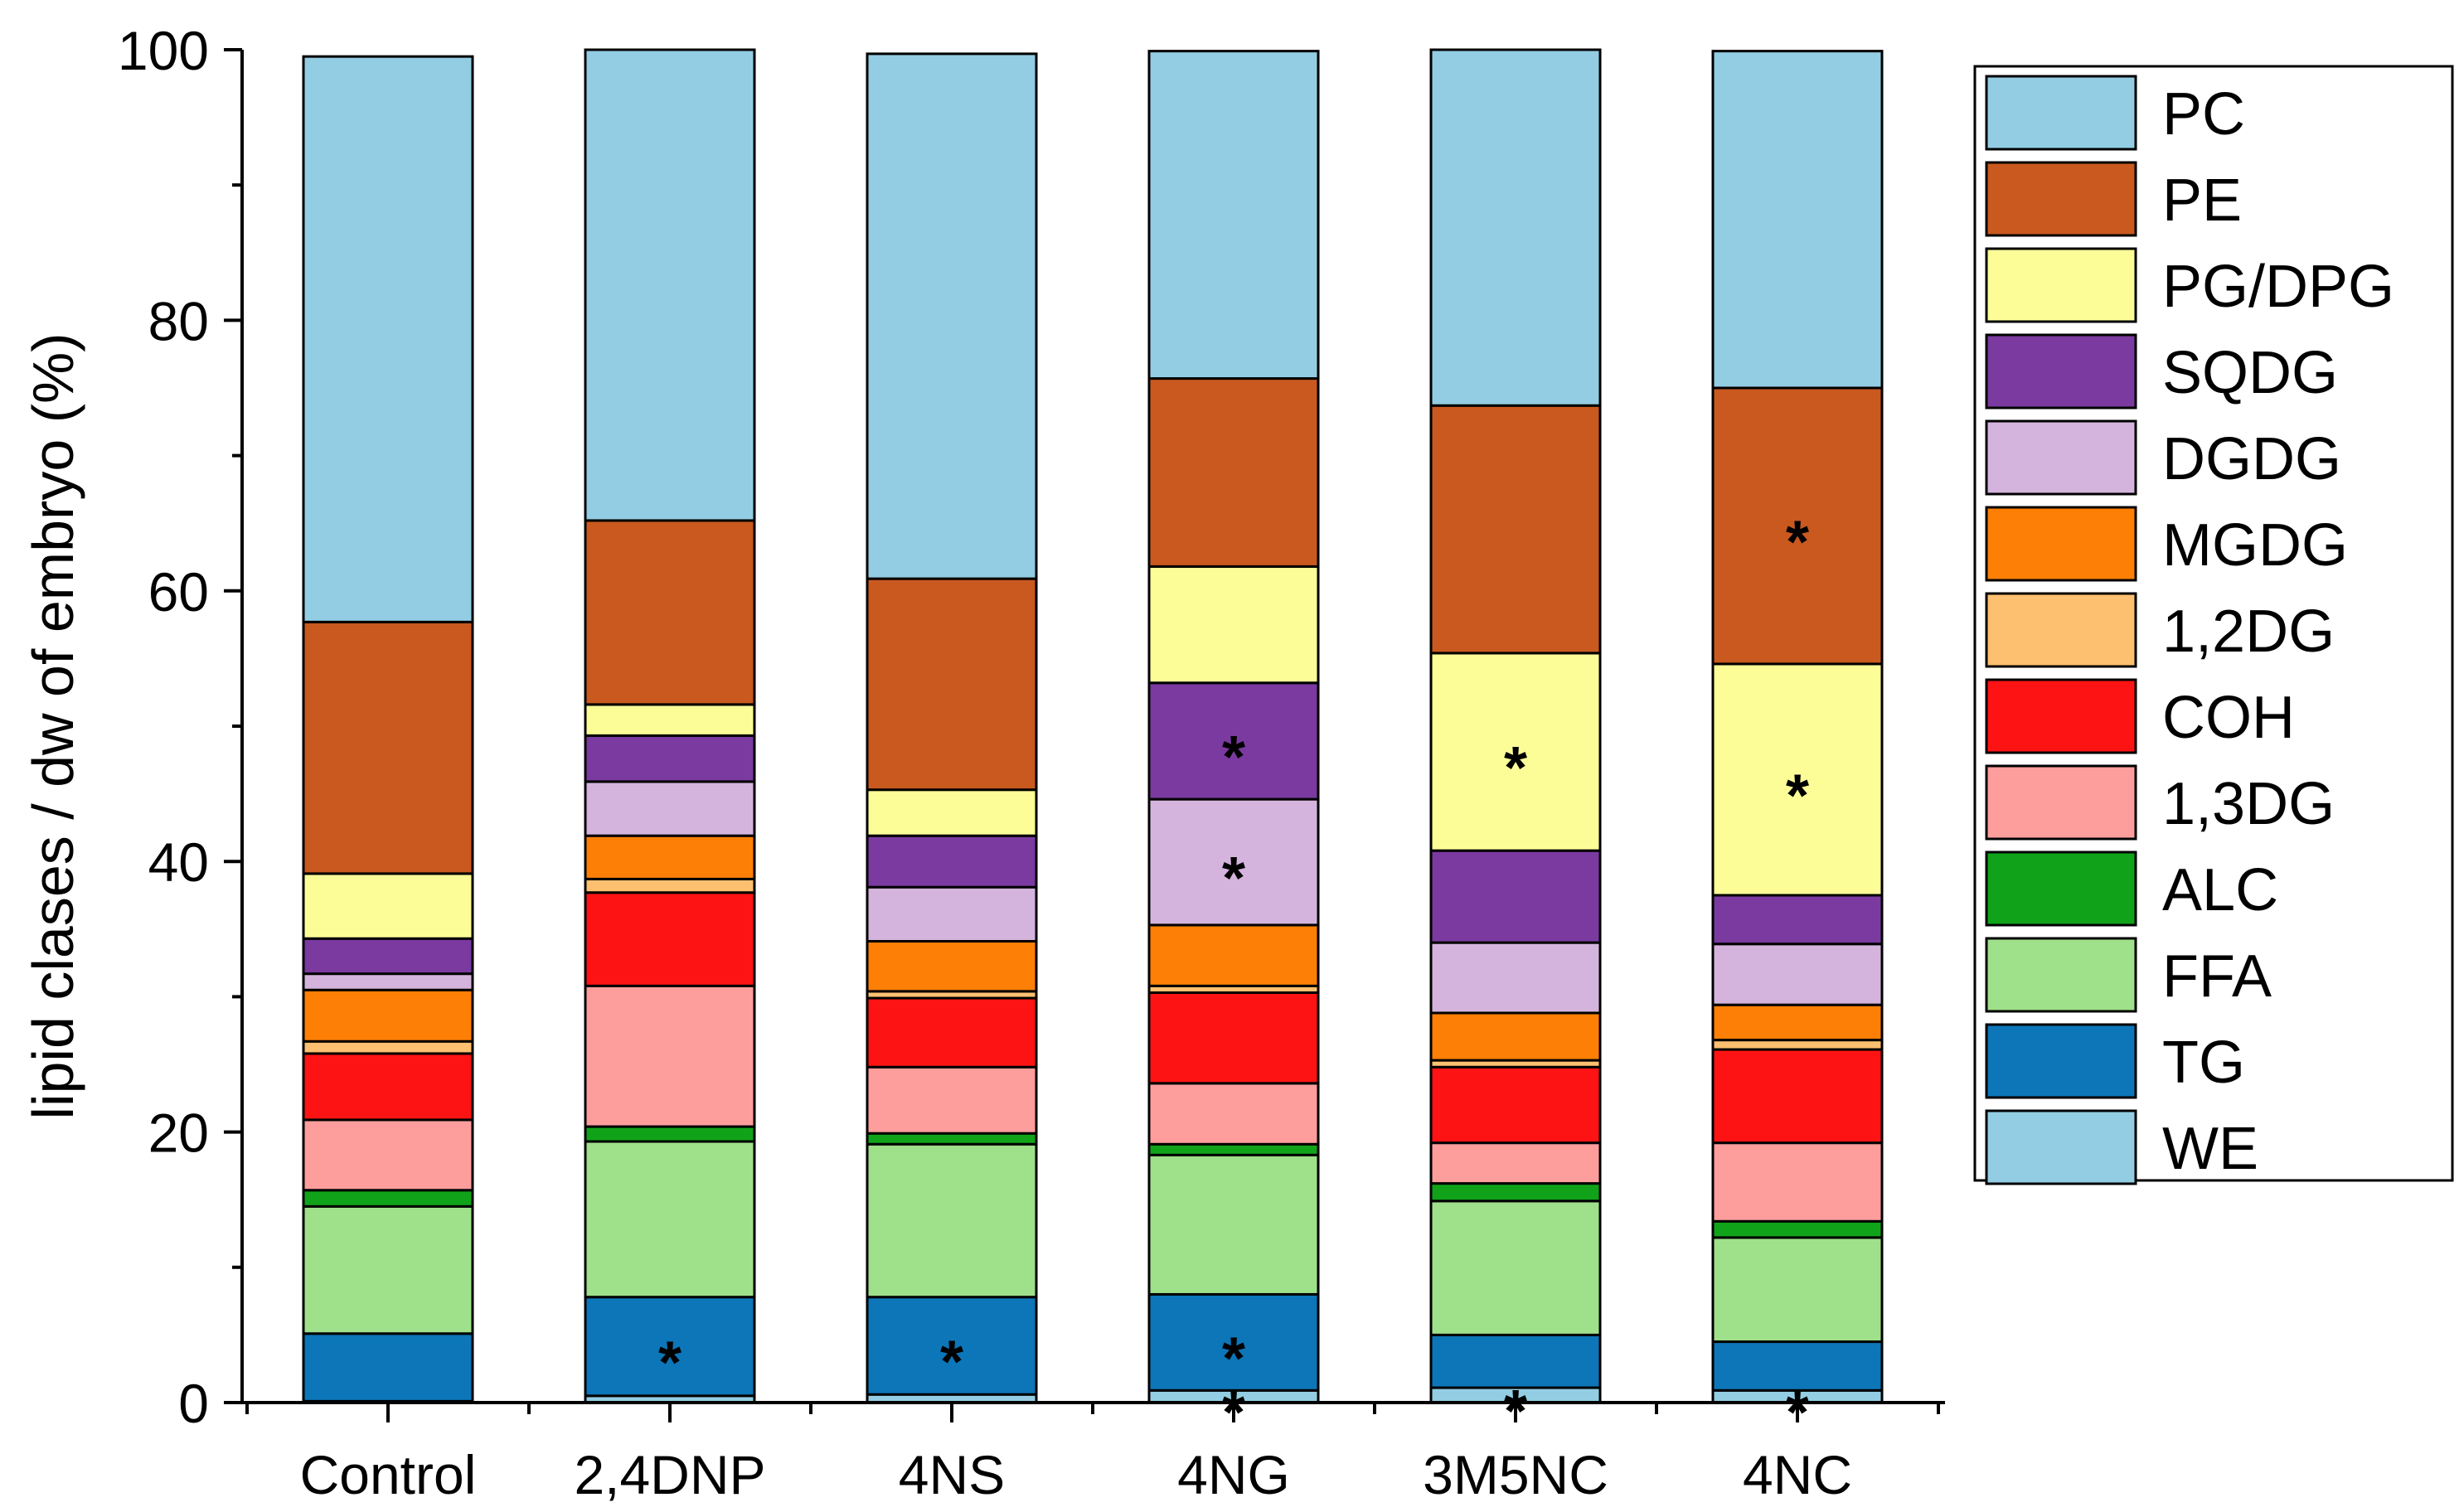  I want to click on x-tick-label-4ns: 4NS, so click(952, 1474).